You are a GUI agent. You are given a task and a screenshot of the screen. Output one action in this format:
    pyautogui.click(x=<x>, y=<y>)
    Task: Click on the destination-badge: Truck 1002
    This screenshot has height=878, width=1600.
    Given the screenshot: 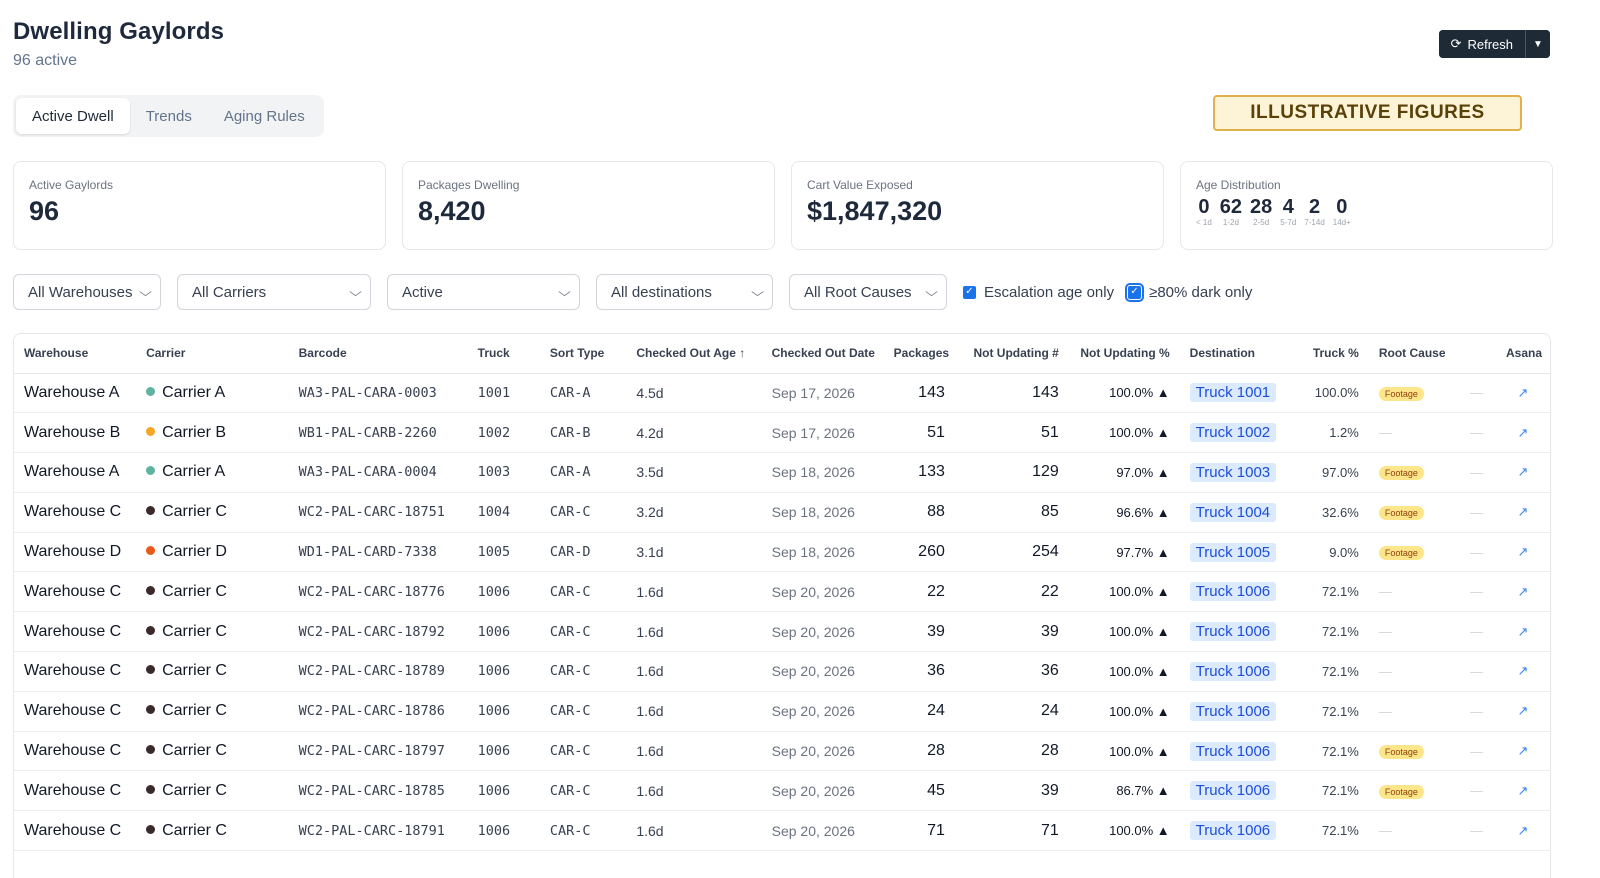 What is the action you would take?
    pyautogui.click(x=1233, y=433)
    